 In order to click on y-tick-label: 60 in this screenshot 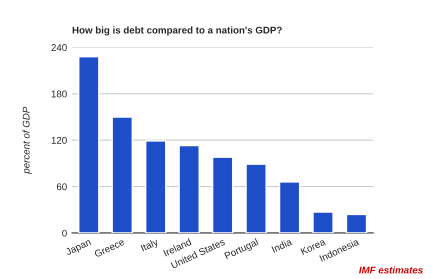, I will do `click(61, 186)`.